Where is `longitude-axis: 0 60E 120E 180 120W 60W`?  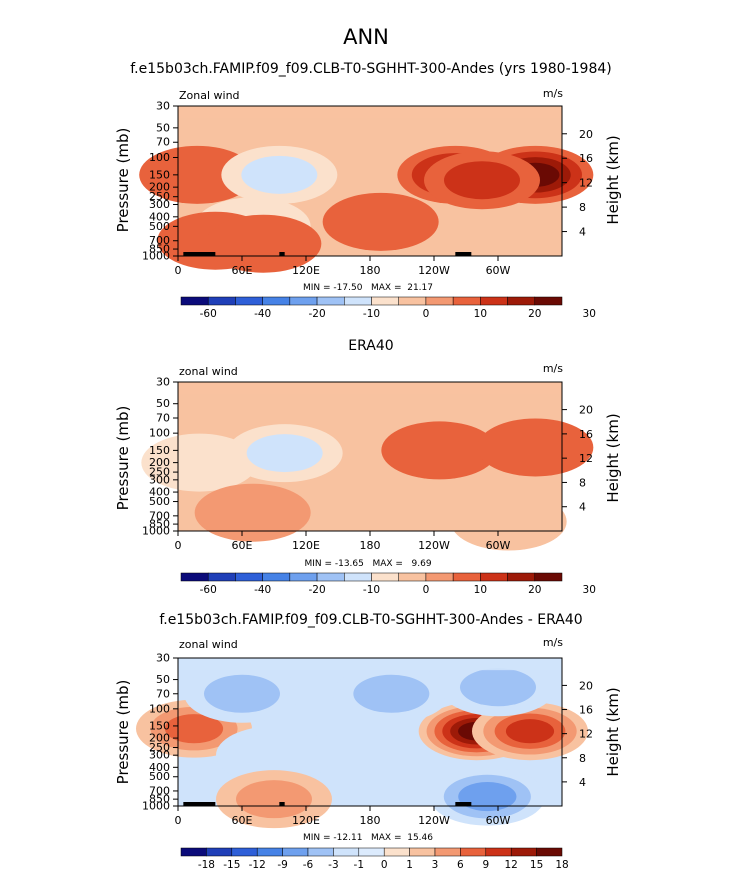
longitude-axis: 0 60E 120E 180 120W 60W is located at coordinates (343, 816).